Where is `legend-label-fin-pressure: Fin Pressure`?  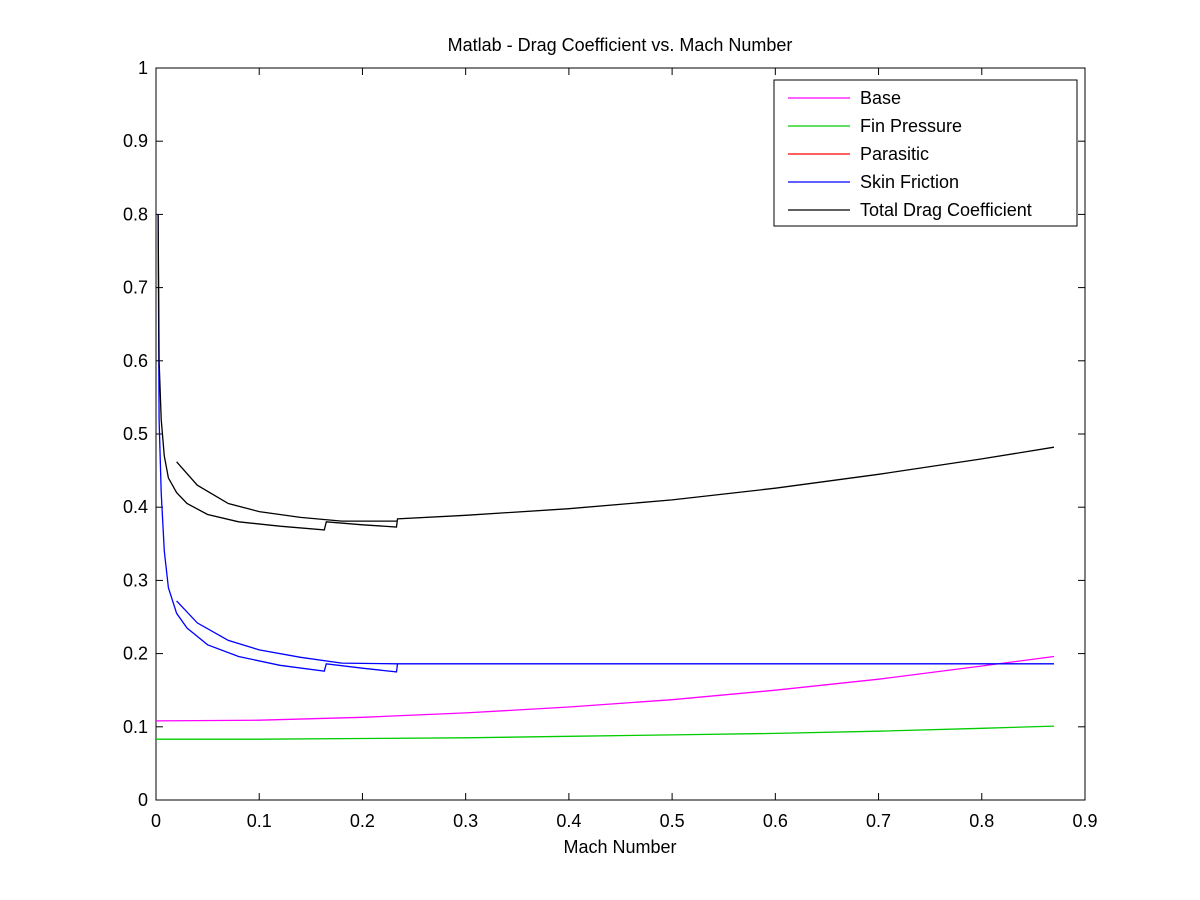
legend-label-fin-pressure: Fin Pressure is located at coordinates (911, 126).